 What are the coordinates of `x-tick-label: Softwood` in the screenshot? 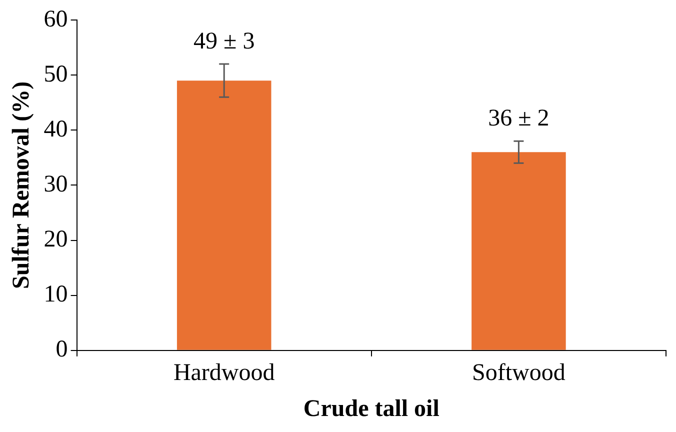 It's located at (519, 373).